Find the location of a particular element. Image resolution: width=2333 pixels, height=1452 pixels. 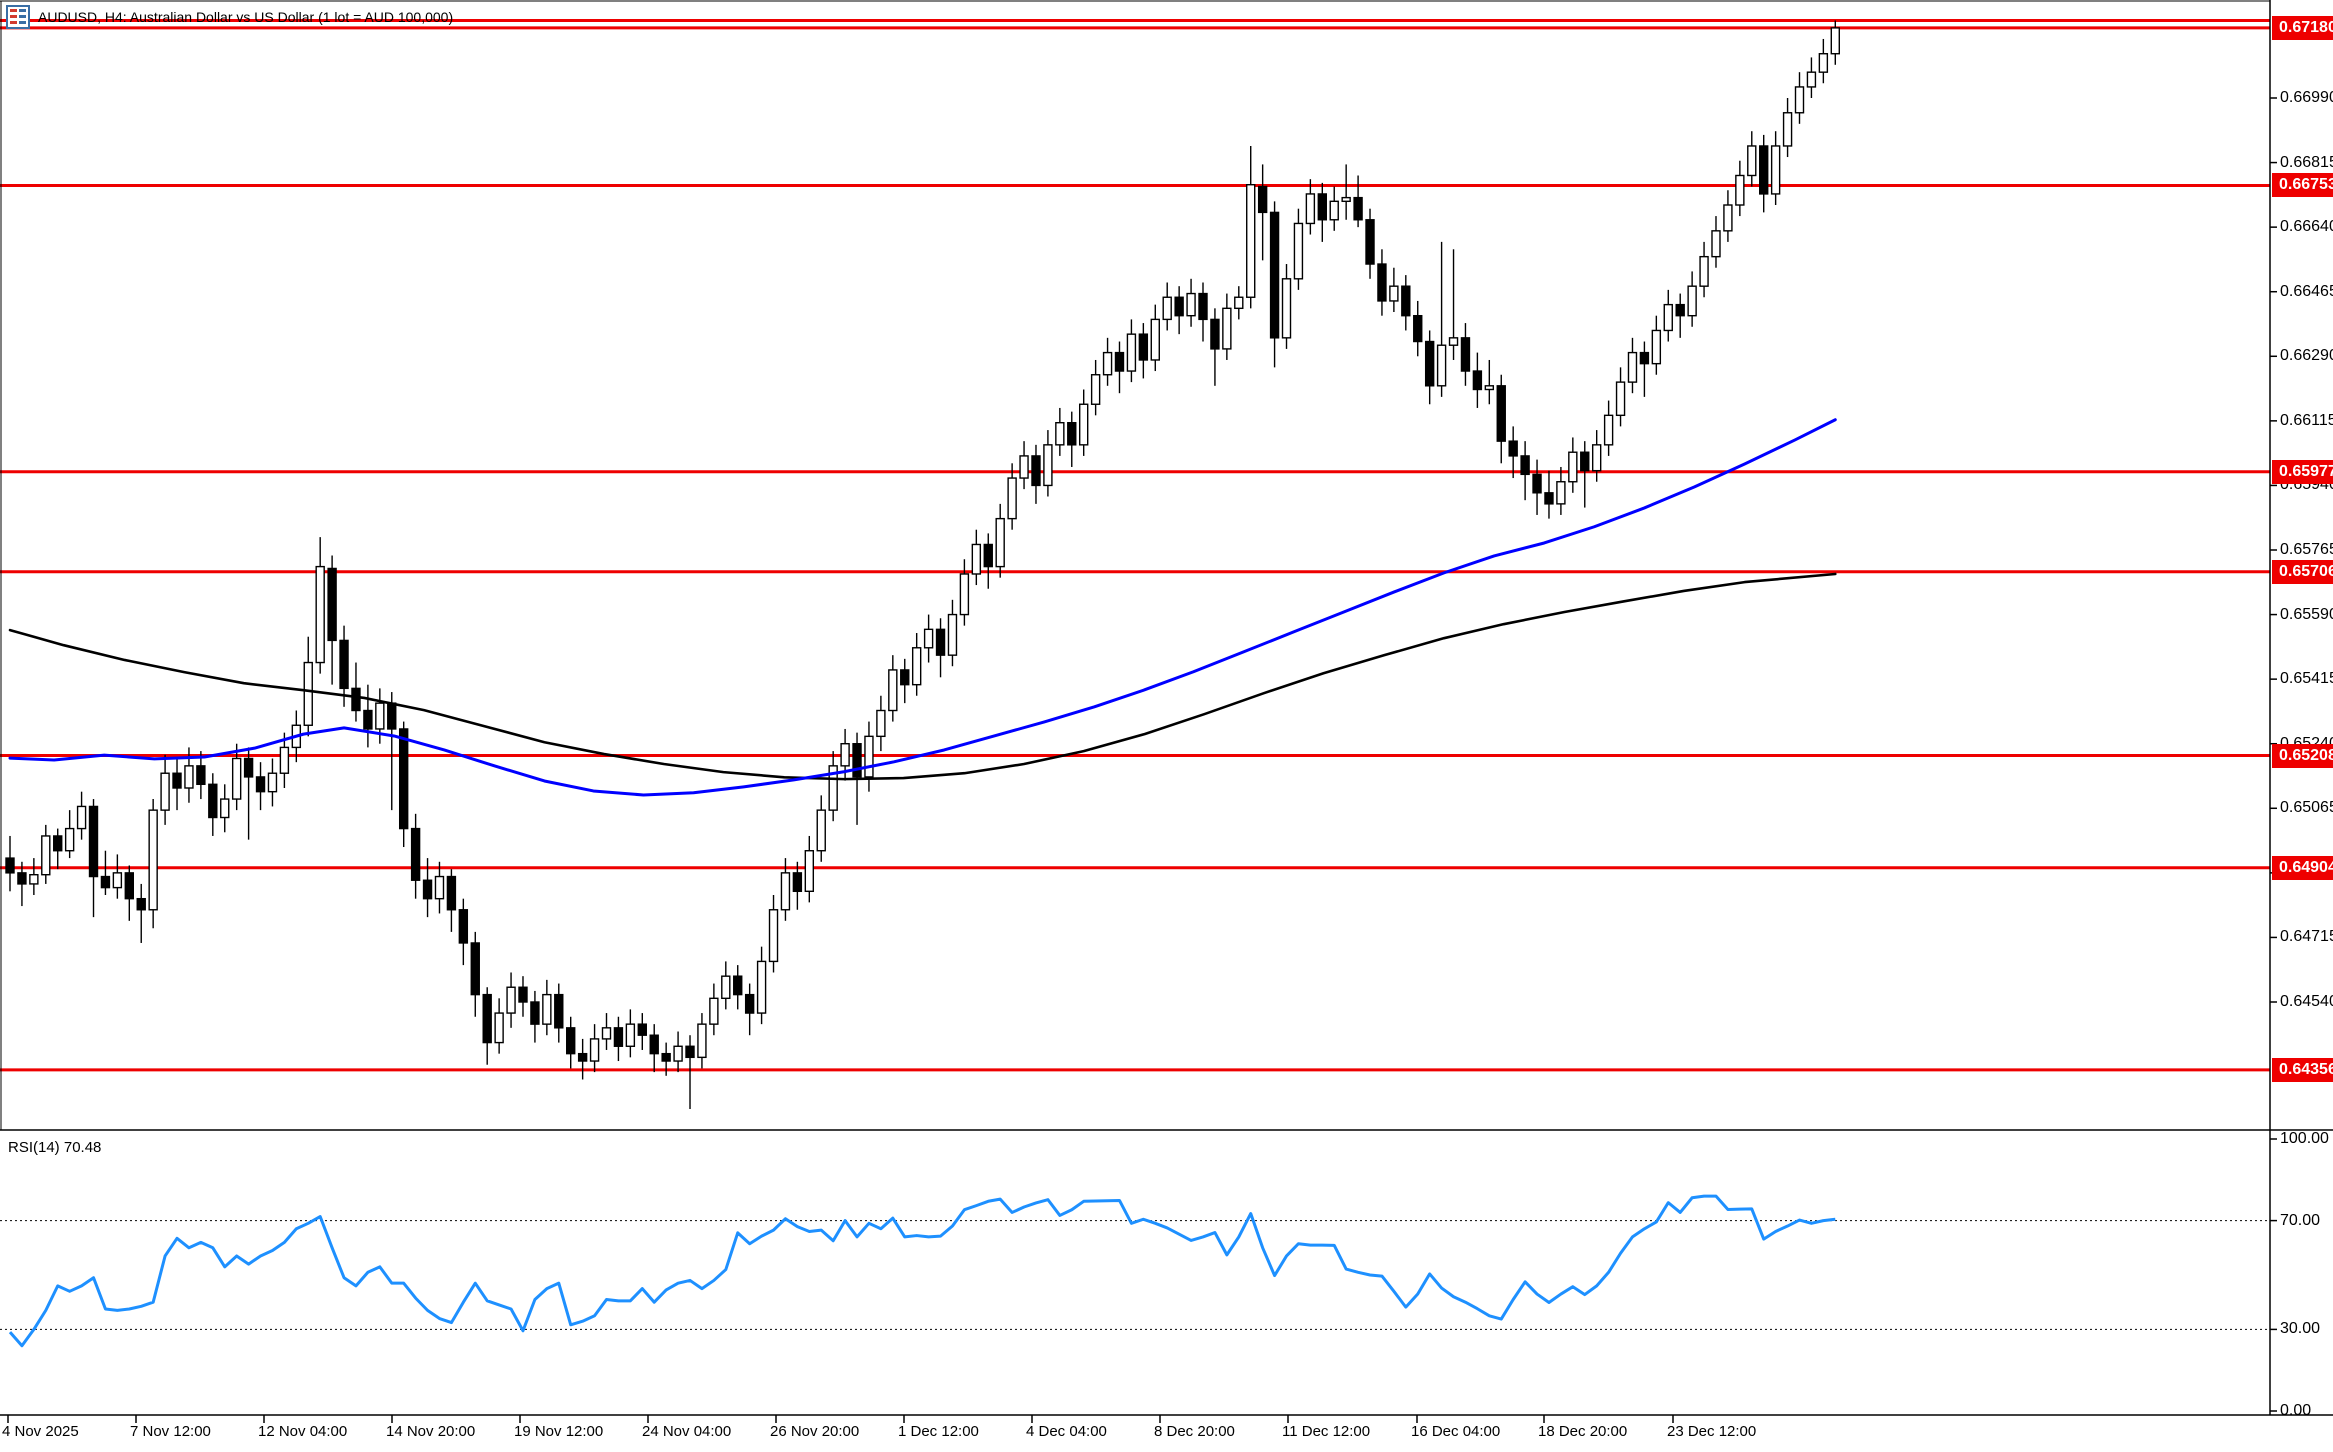

time-axis-label: 12 Nov 04:00 is located at coordinates (303, 1431).